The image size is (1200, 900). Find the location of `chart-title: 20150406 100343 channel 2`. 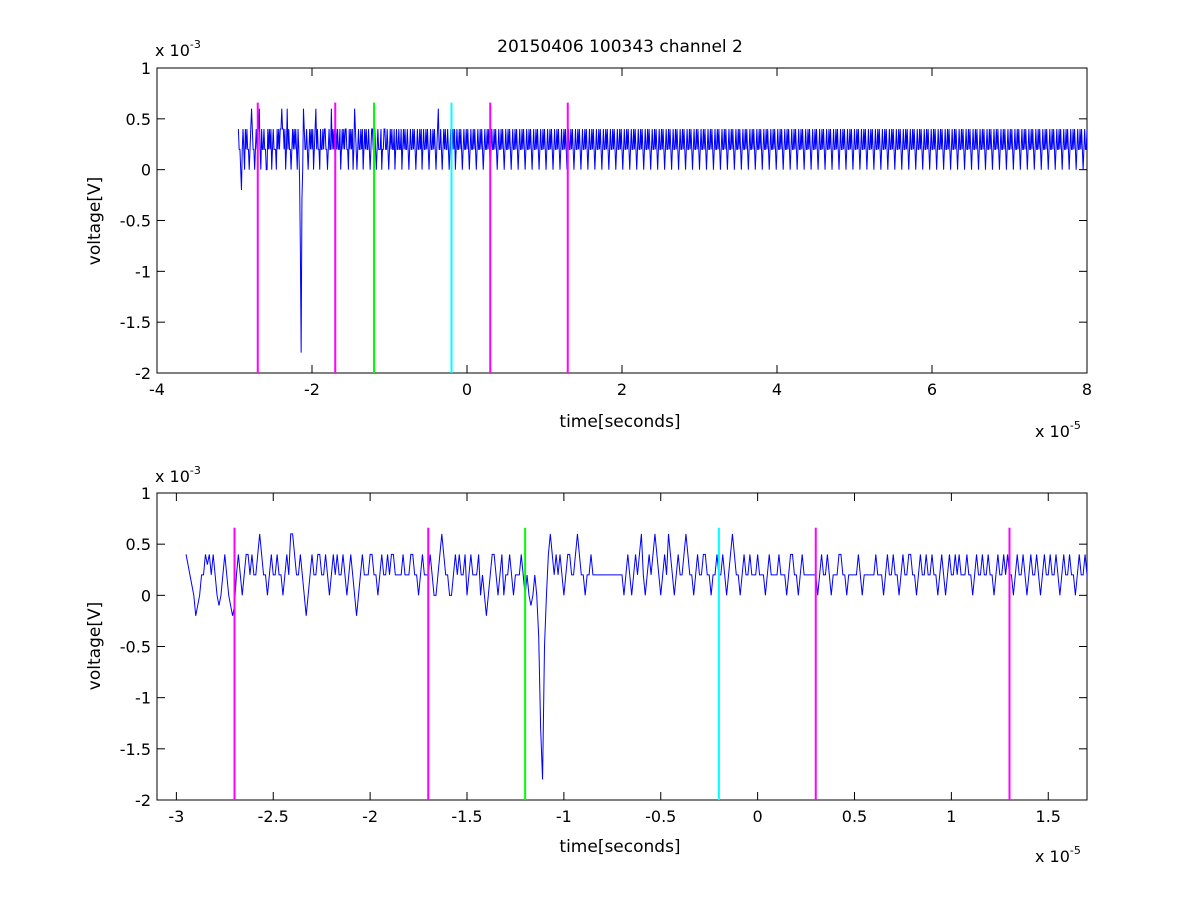

chart-title: 20150406 100343 channel 2 is located at coordinates (620, 47).